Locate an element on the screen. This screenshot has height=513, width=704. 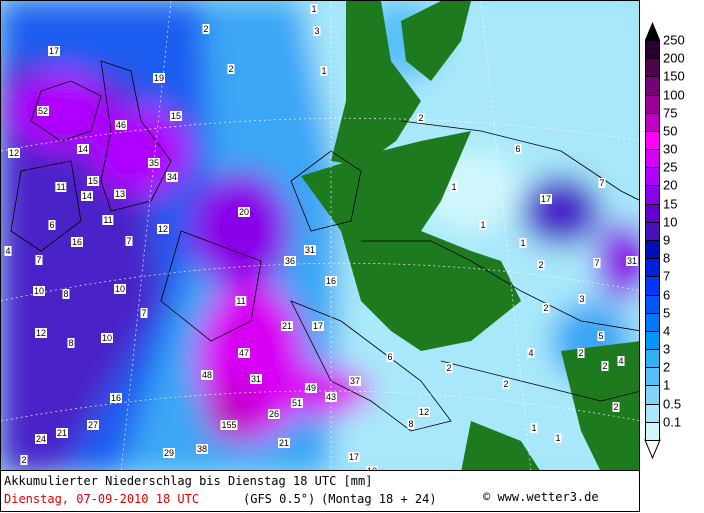
legend-tick-label: 25 is located at coordinates (670, 167).